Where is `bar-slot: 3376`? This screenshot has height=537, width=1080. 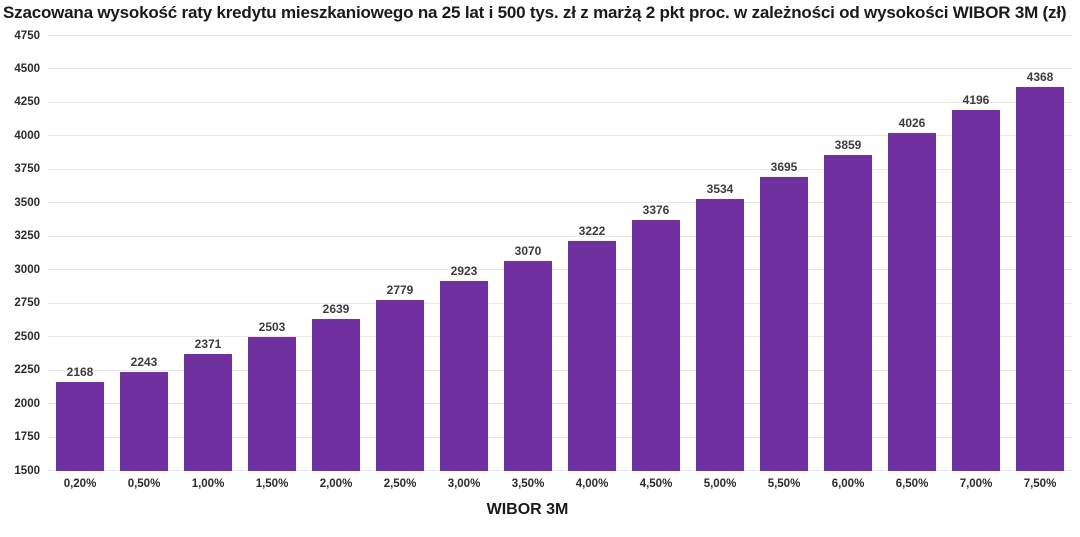
bar-slot: 3376 is located at coordinates (656, 253).